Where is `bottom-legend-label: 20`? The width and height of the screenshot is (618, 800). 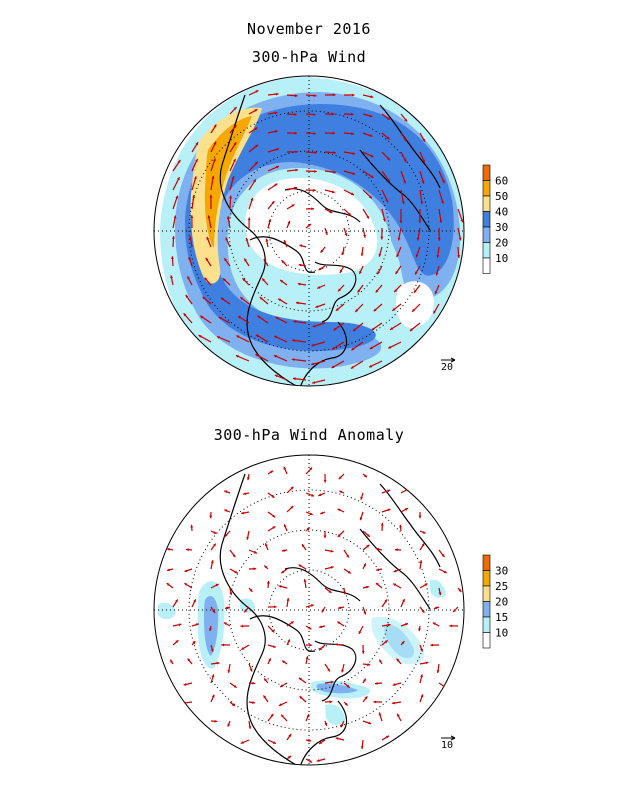
bottom-legend-label: 20 is located at coordinates (501, 602).